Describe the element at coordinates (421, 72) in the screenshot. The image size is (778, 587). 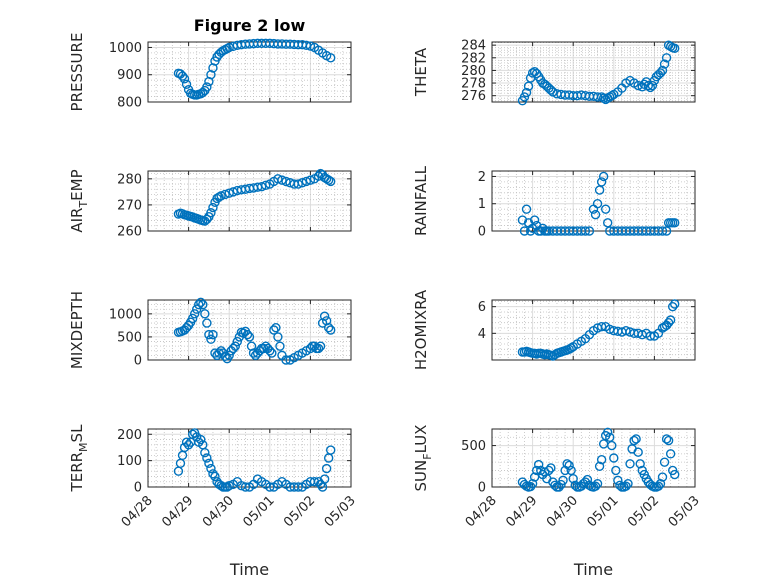
I see `y-axis-label: THETA` at that location.